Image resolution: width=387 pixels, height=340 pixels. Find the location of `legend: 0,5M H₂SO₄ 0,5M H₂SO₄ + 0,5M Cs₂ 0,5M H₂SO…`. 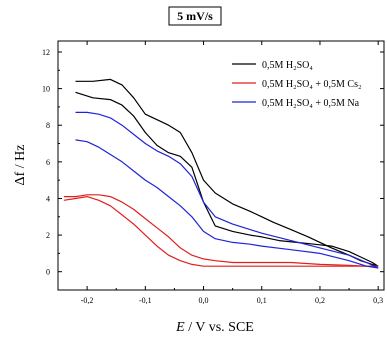

legend: 0,5M H₂SO₄ 0,5M H₂SO₄ + 0,5M Cs₂ 0,5M H₂SO… is located at coordinates (296, 84).